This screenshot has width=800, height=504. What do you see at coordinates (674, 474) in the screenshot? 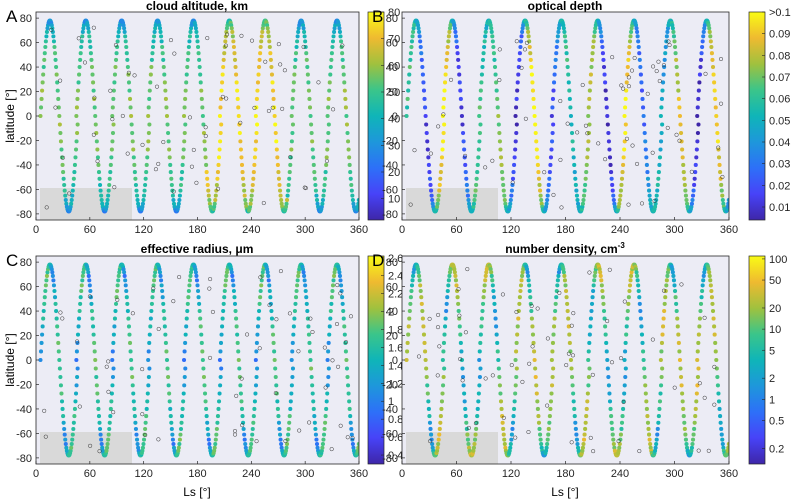
I see `x-tick-label: 300` at bounding box center [674, 474].